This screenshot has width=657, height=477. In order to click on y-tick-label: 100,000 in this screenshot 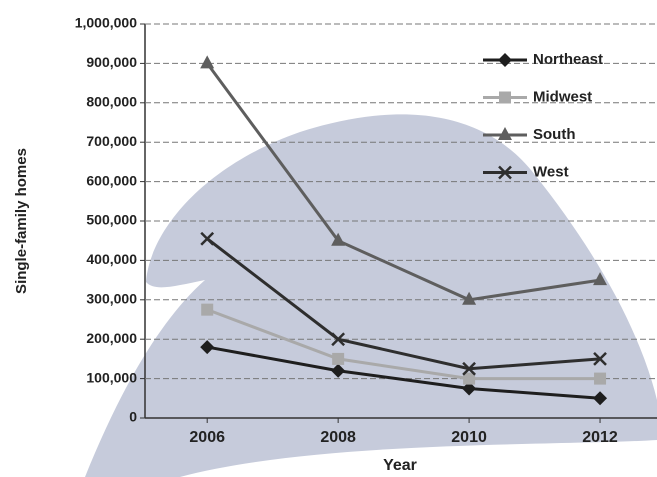, I will do `click(111, 377)`.